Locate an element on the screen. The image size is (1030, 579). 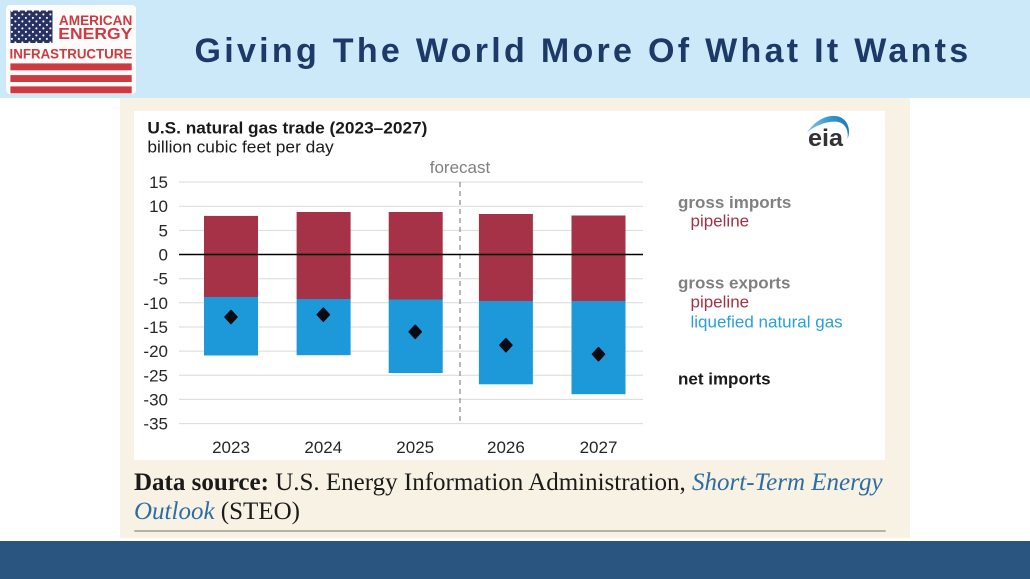
svg-text:U.S. natural gas trade (2023–2: U.S. natural gas trade (2023–2027) is located at coordinates (287, 128).